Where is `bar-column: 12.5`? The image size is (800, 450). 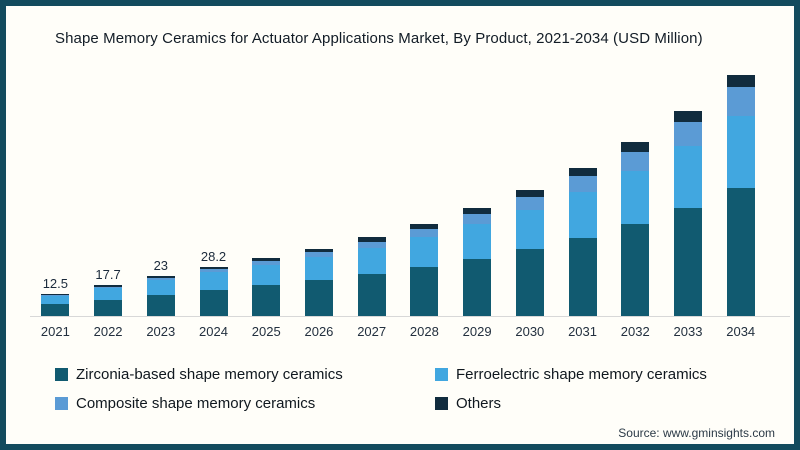 bar-column: 12.5 is located at coordinates (55, 190).